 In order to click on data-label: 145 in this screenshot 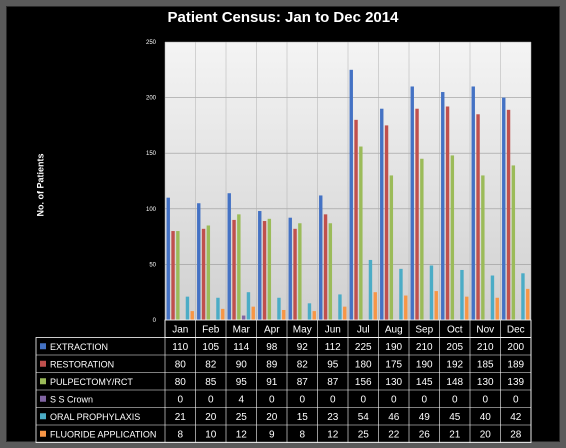, I will do `click(424, 382)`.